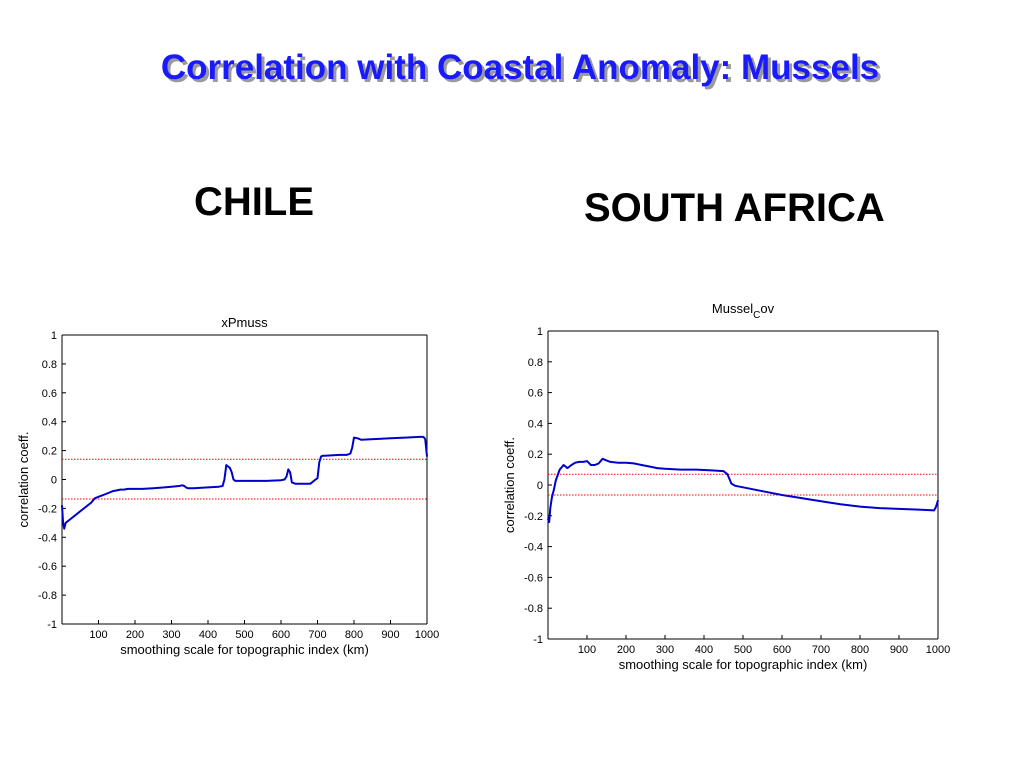 This screenshot has height=768, width=1024. Describe the element at coordinates (509, 485) in the screenshot. I see `y-axis-title: correlation coeff.` at that location.